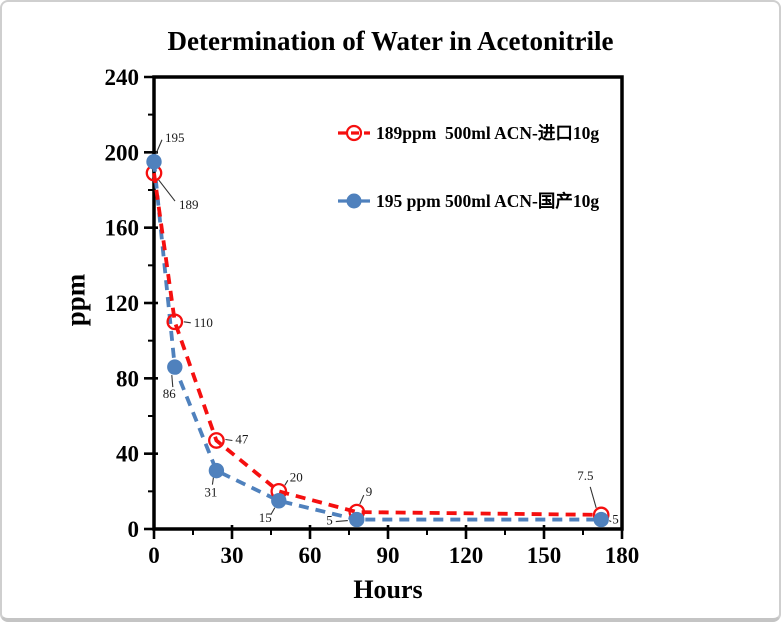 The image size is (781, 622). Describe the element at coordinates (134, 529) in the screenshot. I see `y-tick-label: 0` at that location.